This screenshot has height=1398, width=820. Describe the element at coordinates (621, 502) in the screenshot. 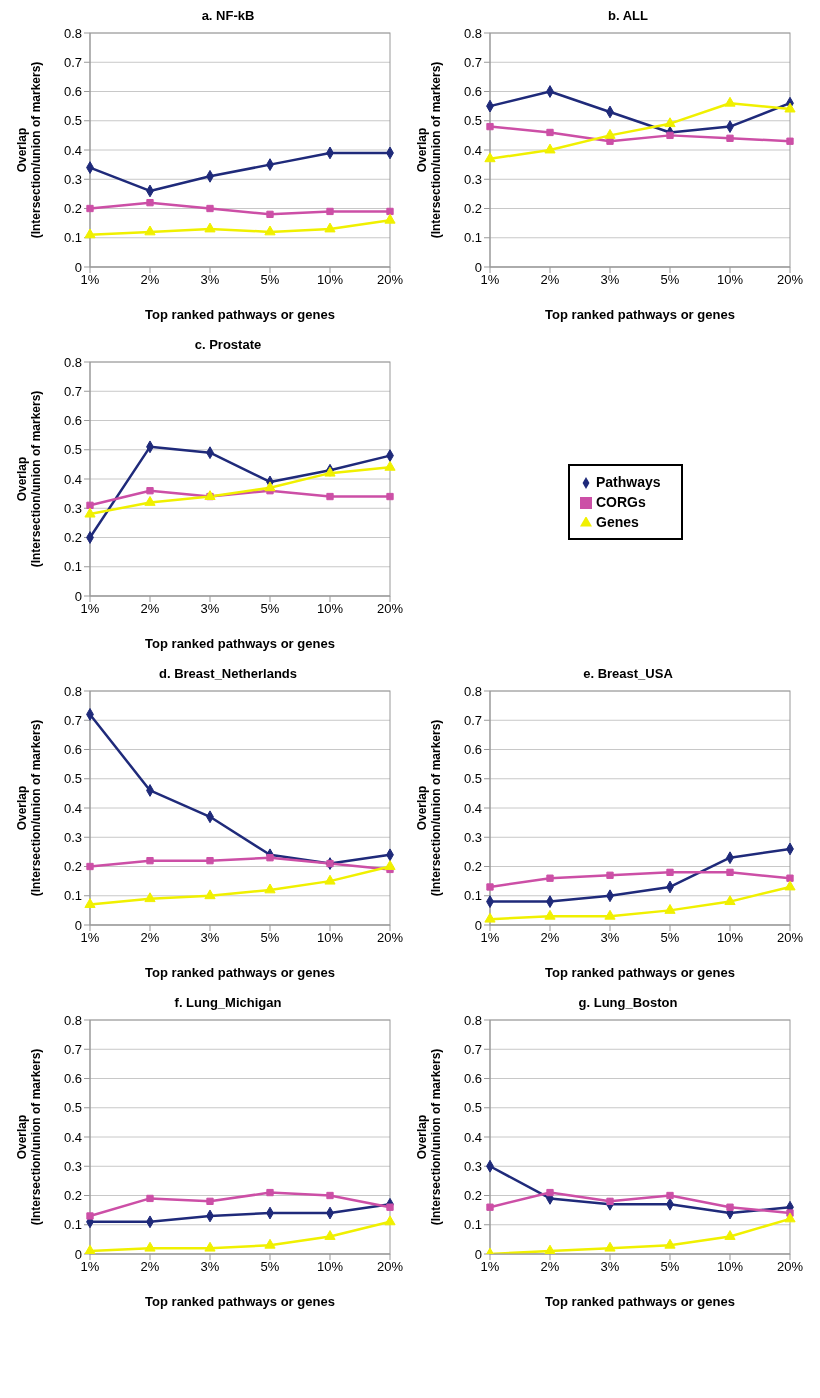

I see `legend-label: CORGs` at that location.